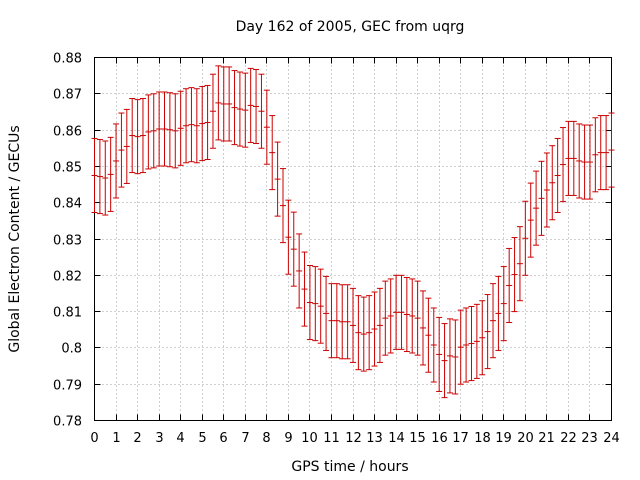 The height and width of the screenshot is (480, 640). I want to click on x-tick-label: 23, so click(589, 438).